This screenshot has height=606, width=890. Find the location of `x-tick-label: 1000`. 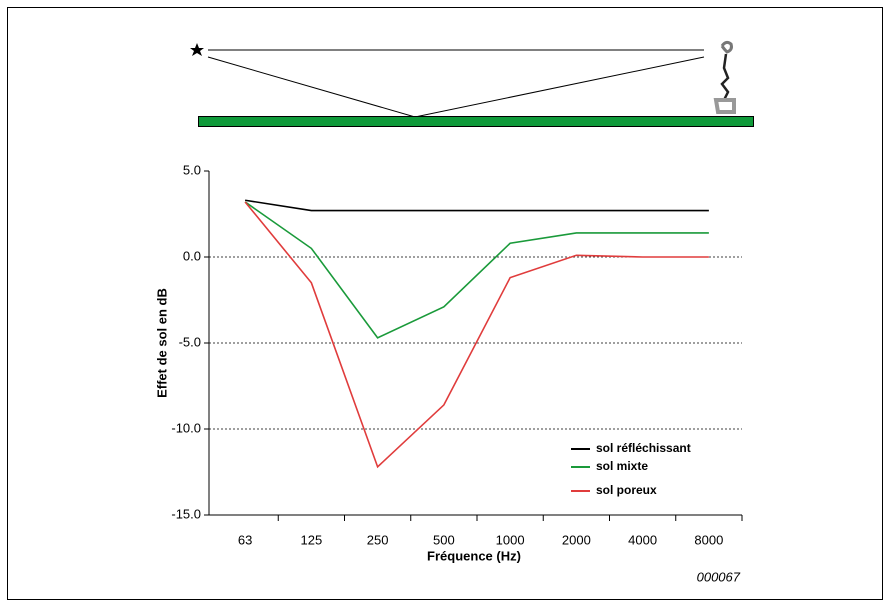

x-tick-label: 1000 is located at coordinates (510, 539).